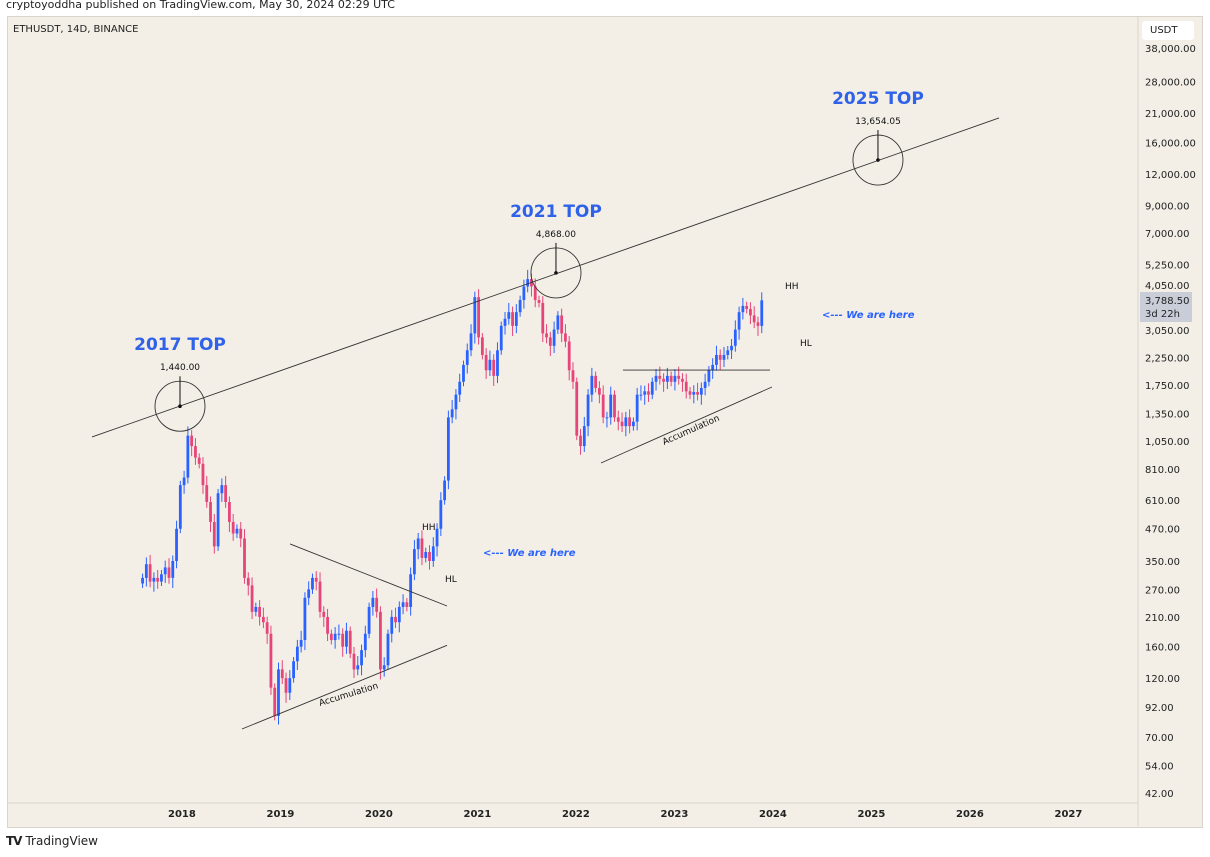 The height and width of the screenshot is (857, 1210). I want to click on y-tick-label: 92.00, so click(1159, 708).